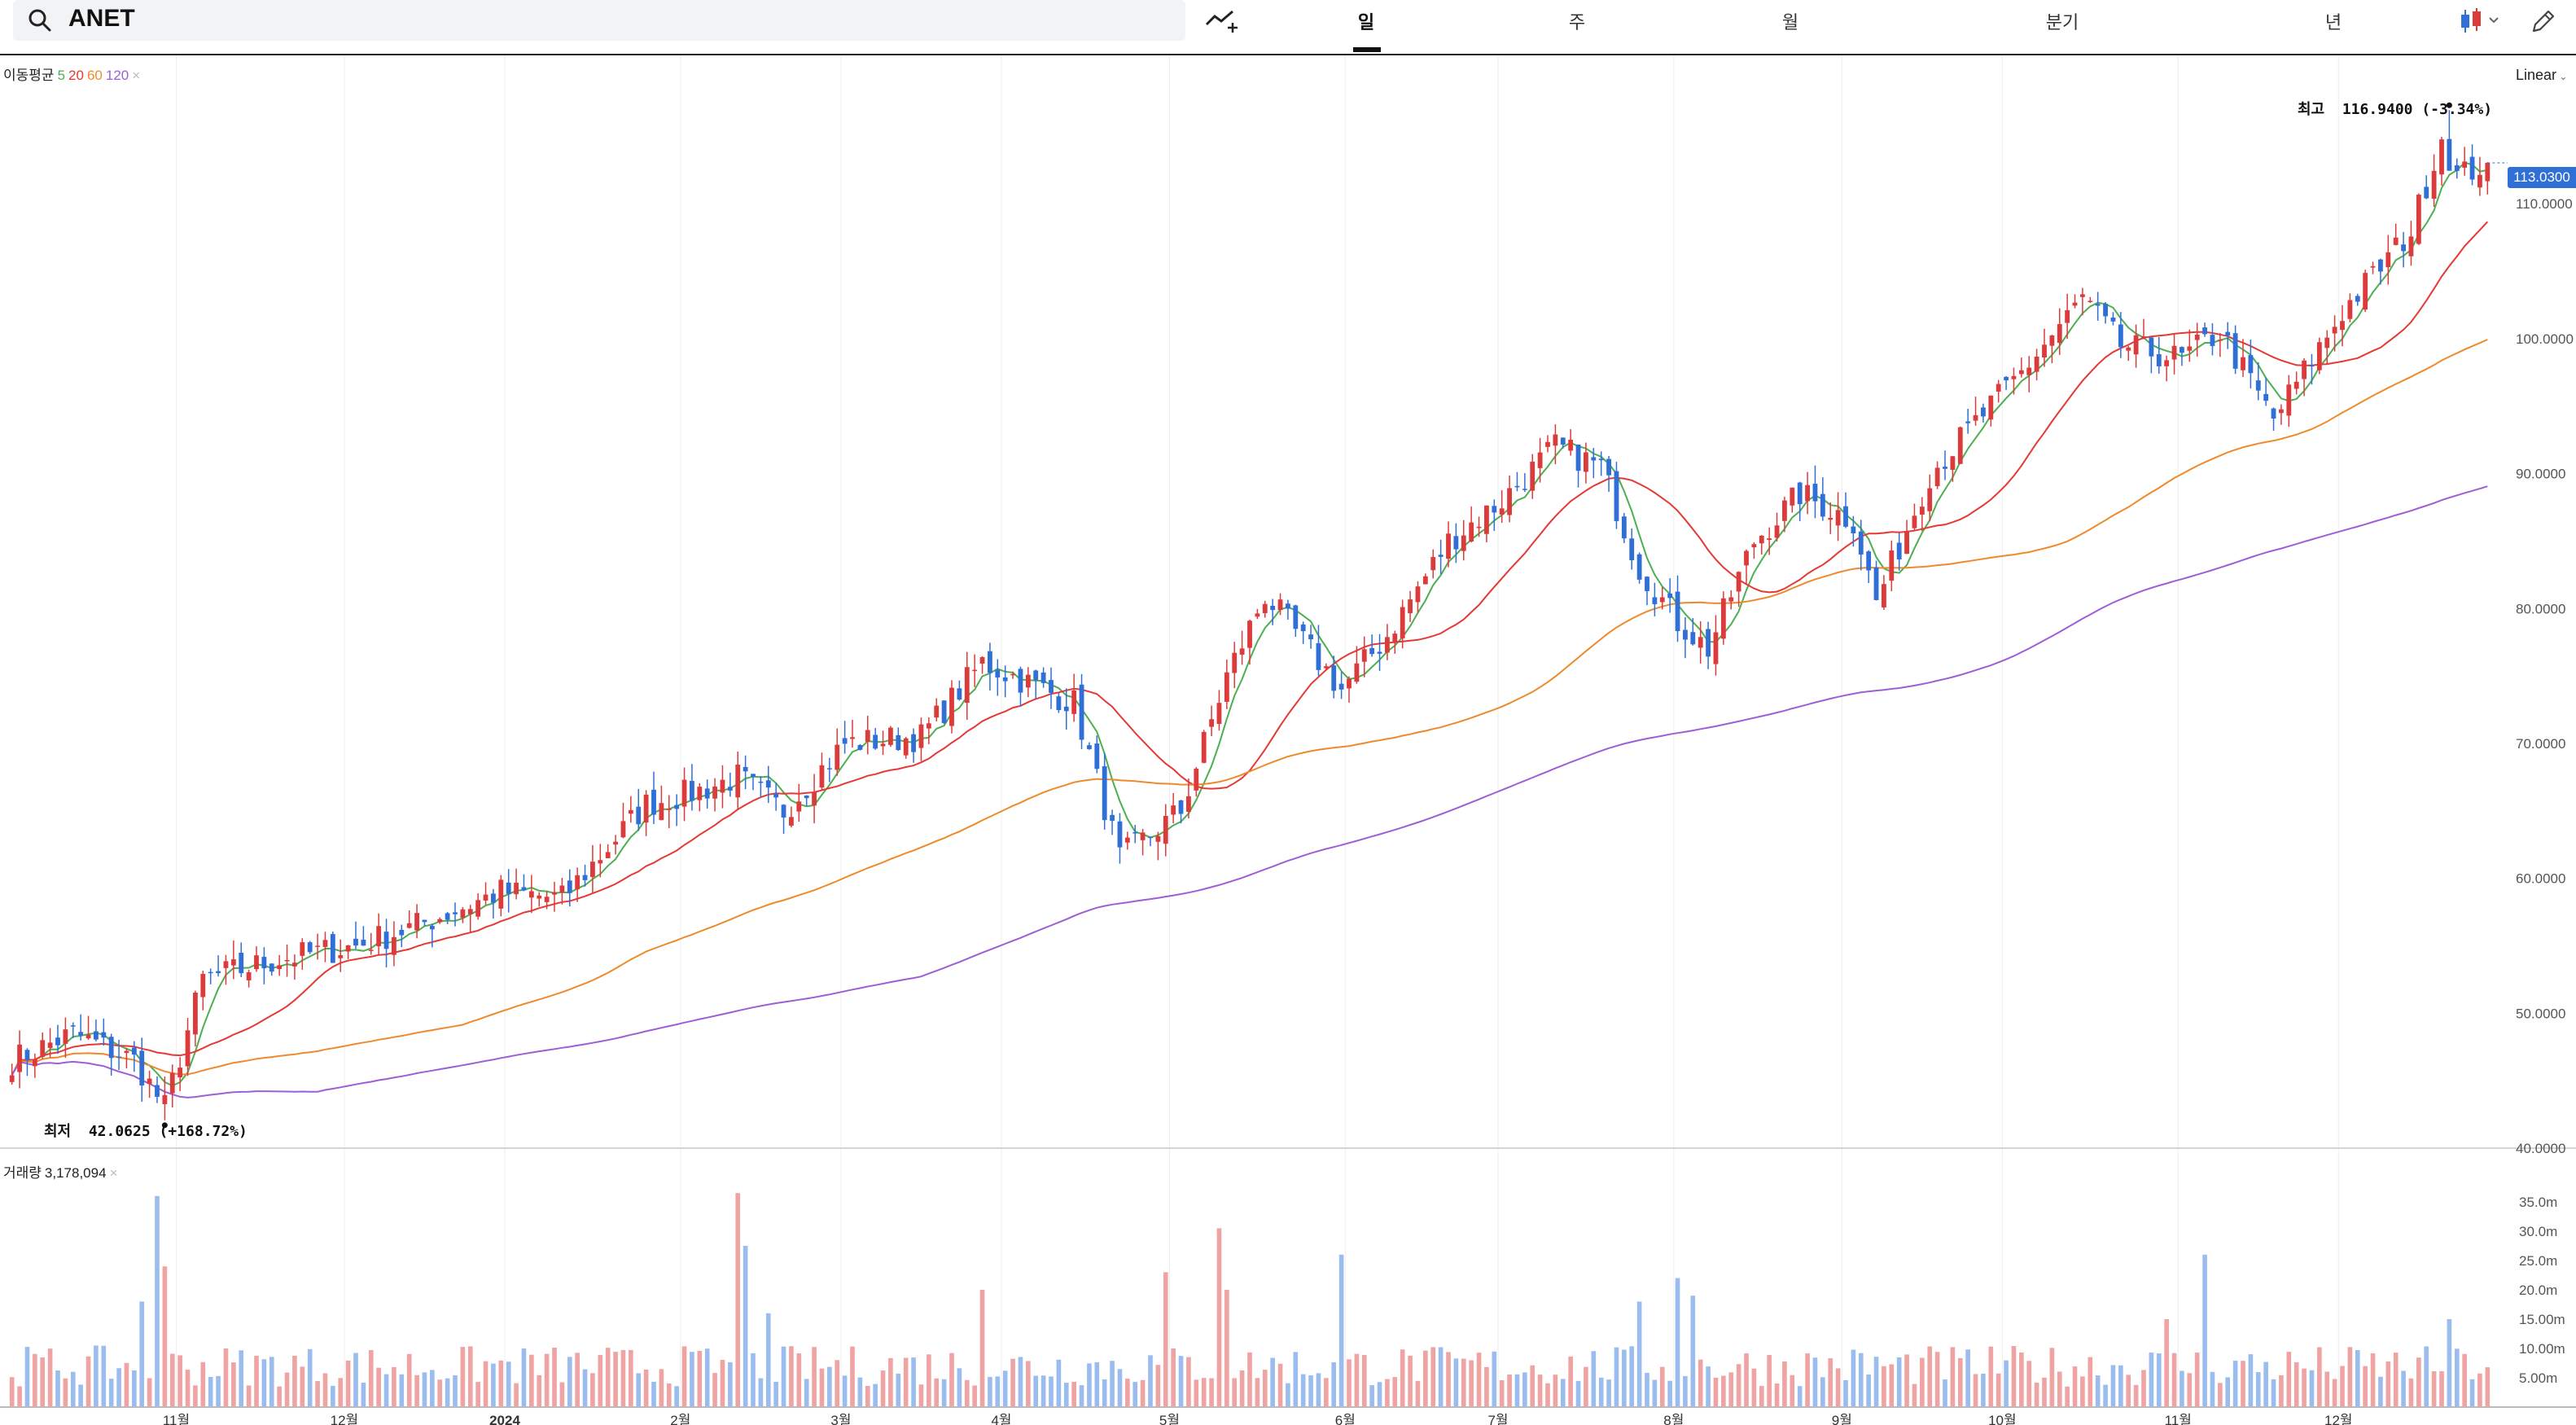 This screenshot has width=2576, height=1425. What do you see at coordinates (29, 75) in the screenshot?
I see `ma-legend-label: 이동평균` at bounding box center [29, 75].